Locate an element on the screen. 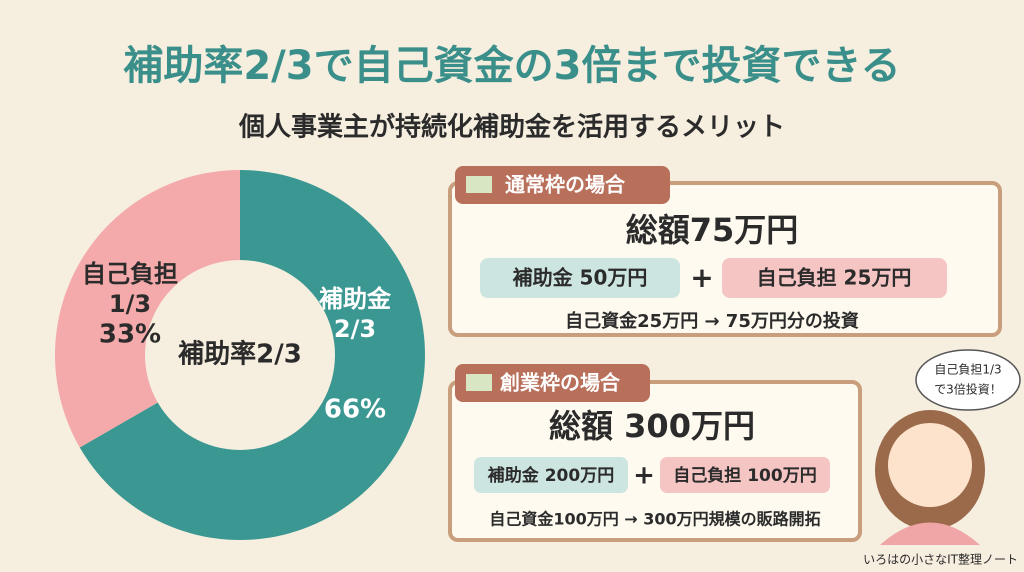 This screenshot has height=572, width=1024. value-label: 33% is located at coordinates (130, 335).